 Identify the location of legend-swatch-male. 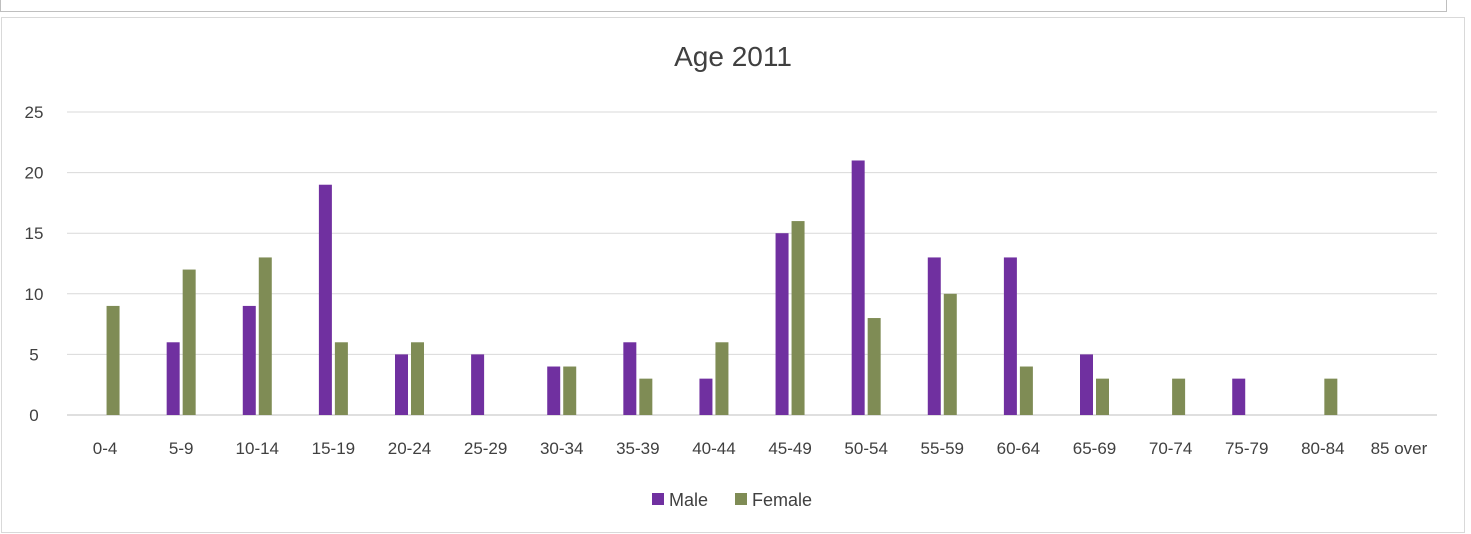
(658, 499).